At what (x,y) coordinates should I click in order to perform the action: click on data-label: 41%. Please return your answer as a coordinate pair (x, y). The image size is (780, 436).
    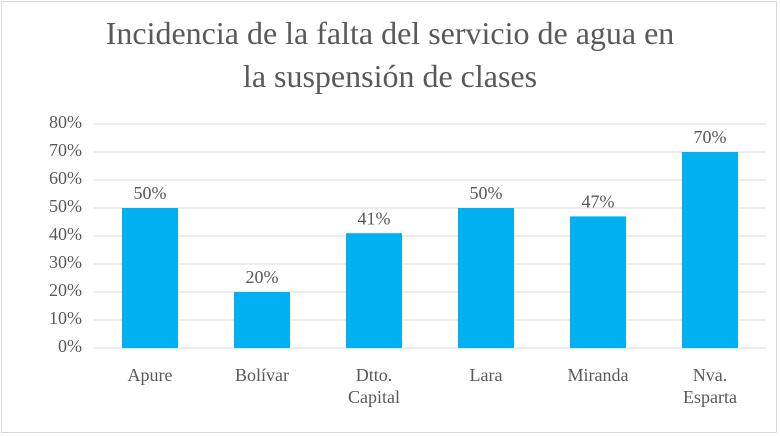
    Looking at the image, I should click on (374, 218).